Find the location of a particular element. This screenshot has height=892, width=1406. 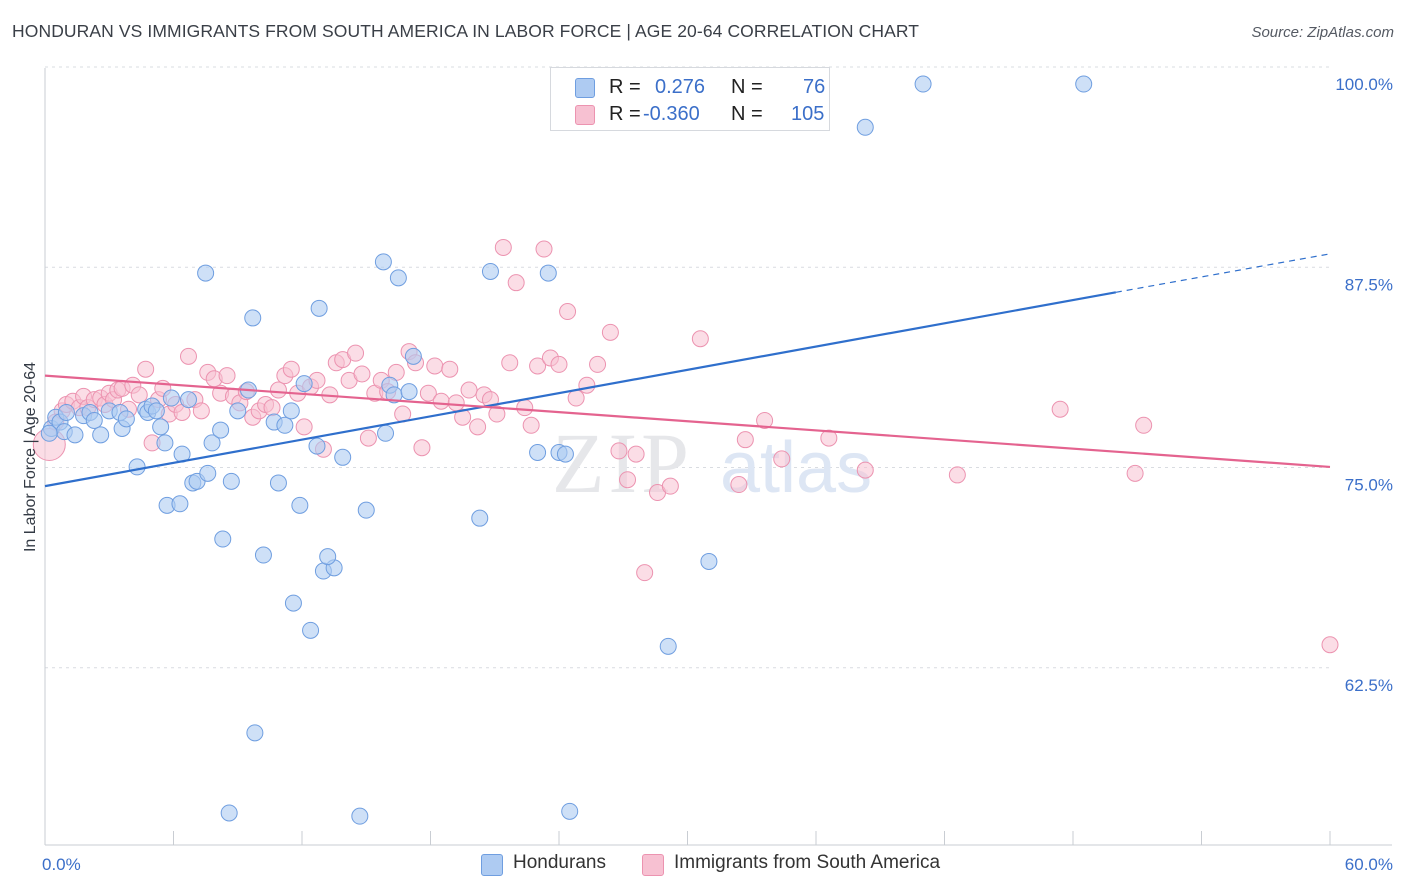

legend-r-value-hondurans: 0.276 is located at coordinates (680, 87).